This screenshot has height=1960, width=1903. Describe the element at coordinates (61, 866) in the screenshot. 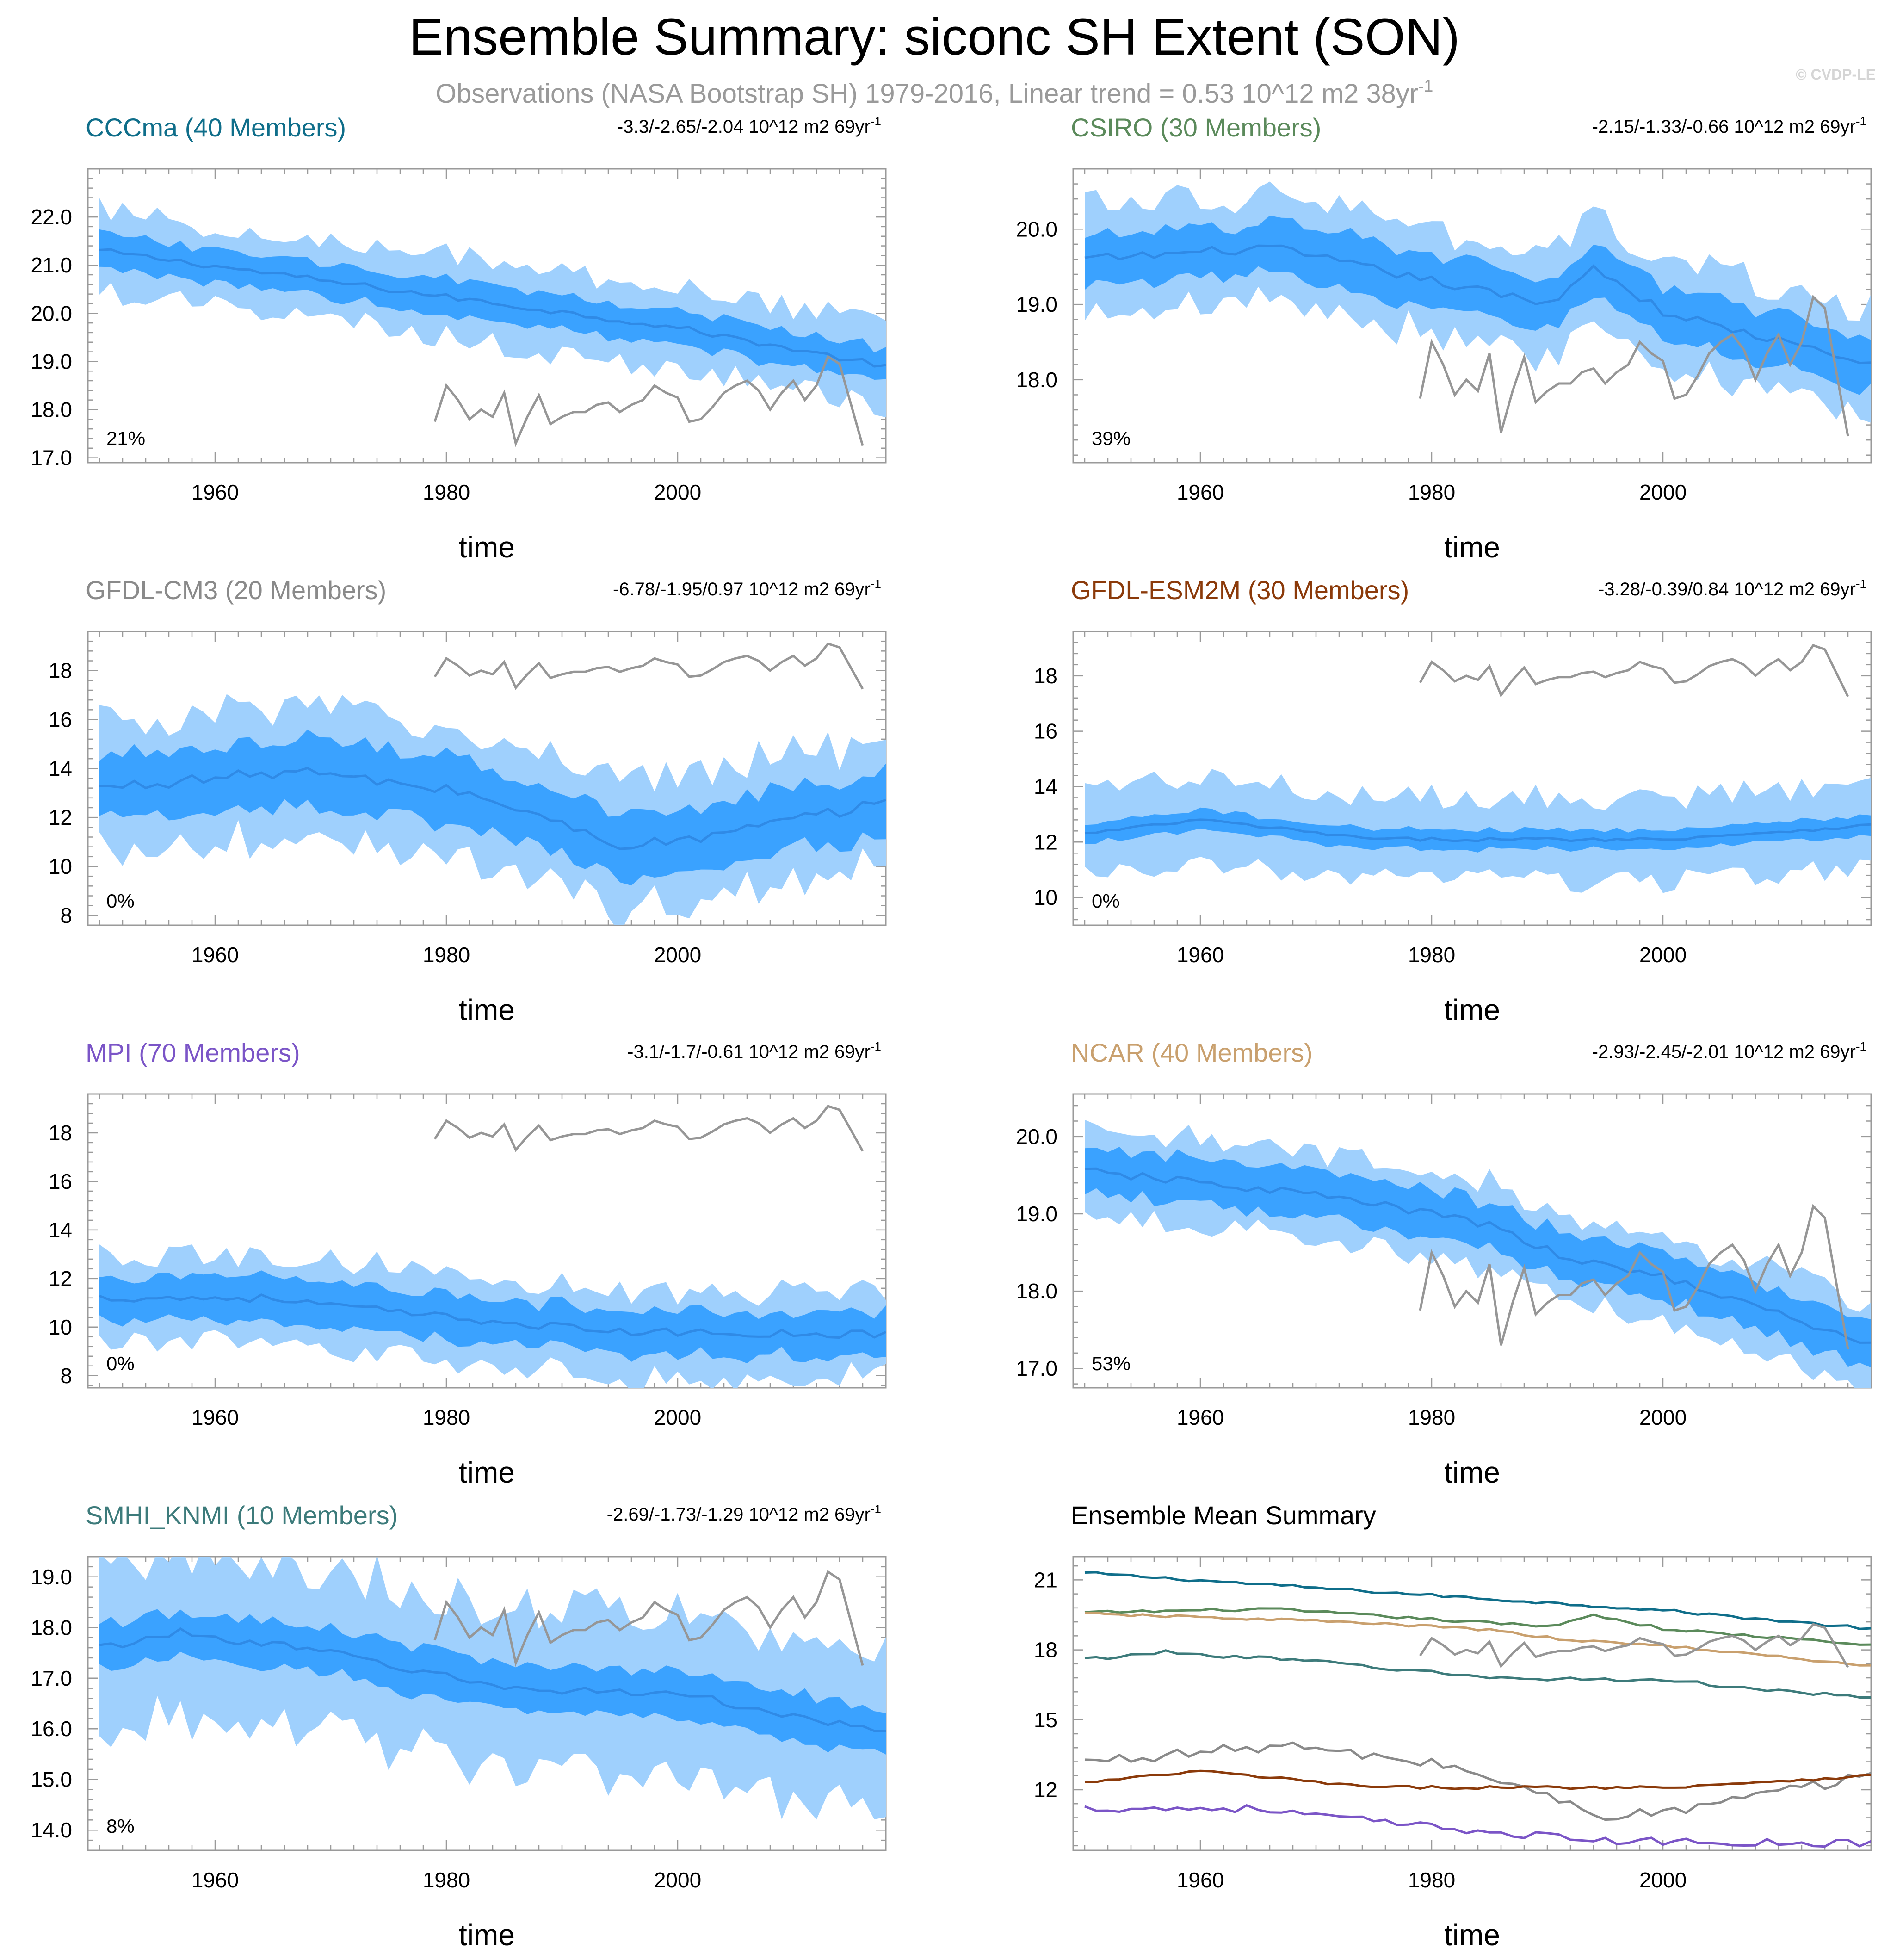

I see `y-tick-label: 10` at that location.